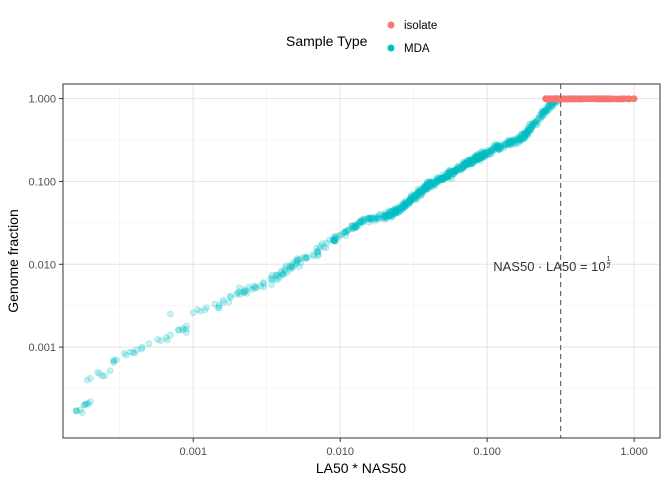 The width and height of the screenshot is (672, 485). I want to click on legend-label-isolate: isolate, so click(420, 26).